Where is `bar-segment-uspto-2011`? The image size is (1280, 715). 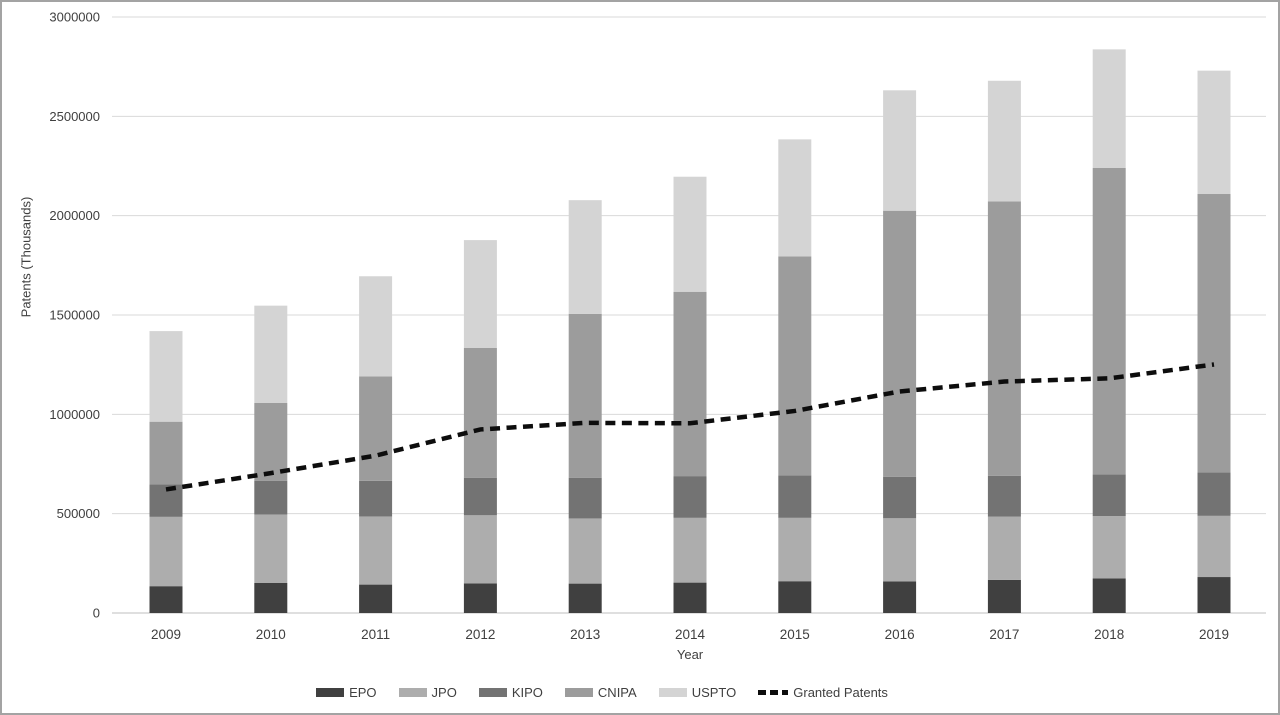 bar-segment-uspto-2011 is located at coordinates (376, 326).